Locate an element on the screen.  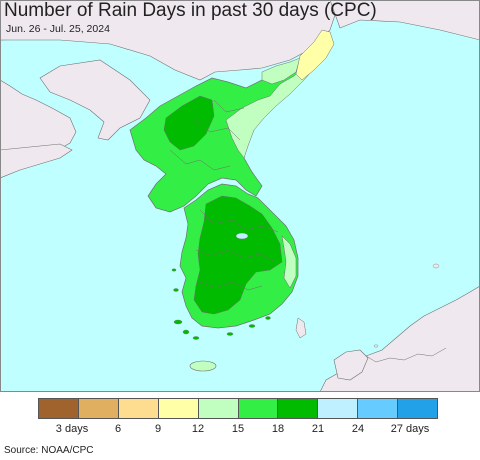
province-borders is located at coordinates (224, 195).